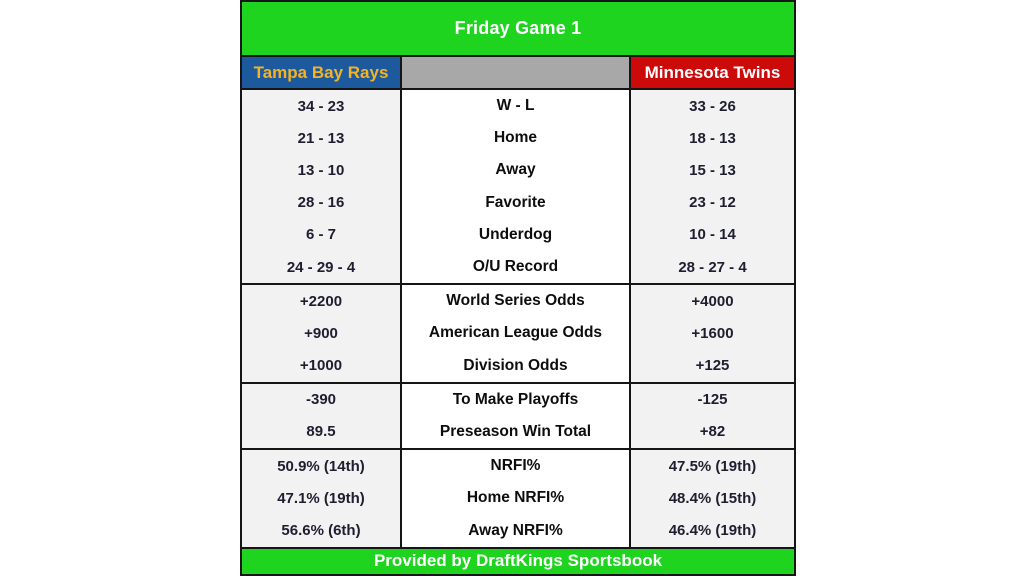 The image size is (1024, 576). I want to click on left-team-value: -390, so click(321, 399).